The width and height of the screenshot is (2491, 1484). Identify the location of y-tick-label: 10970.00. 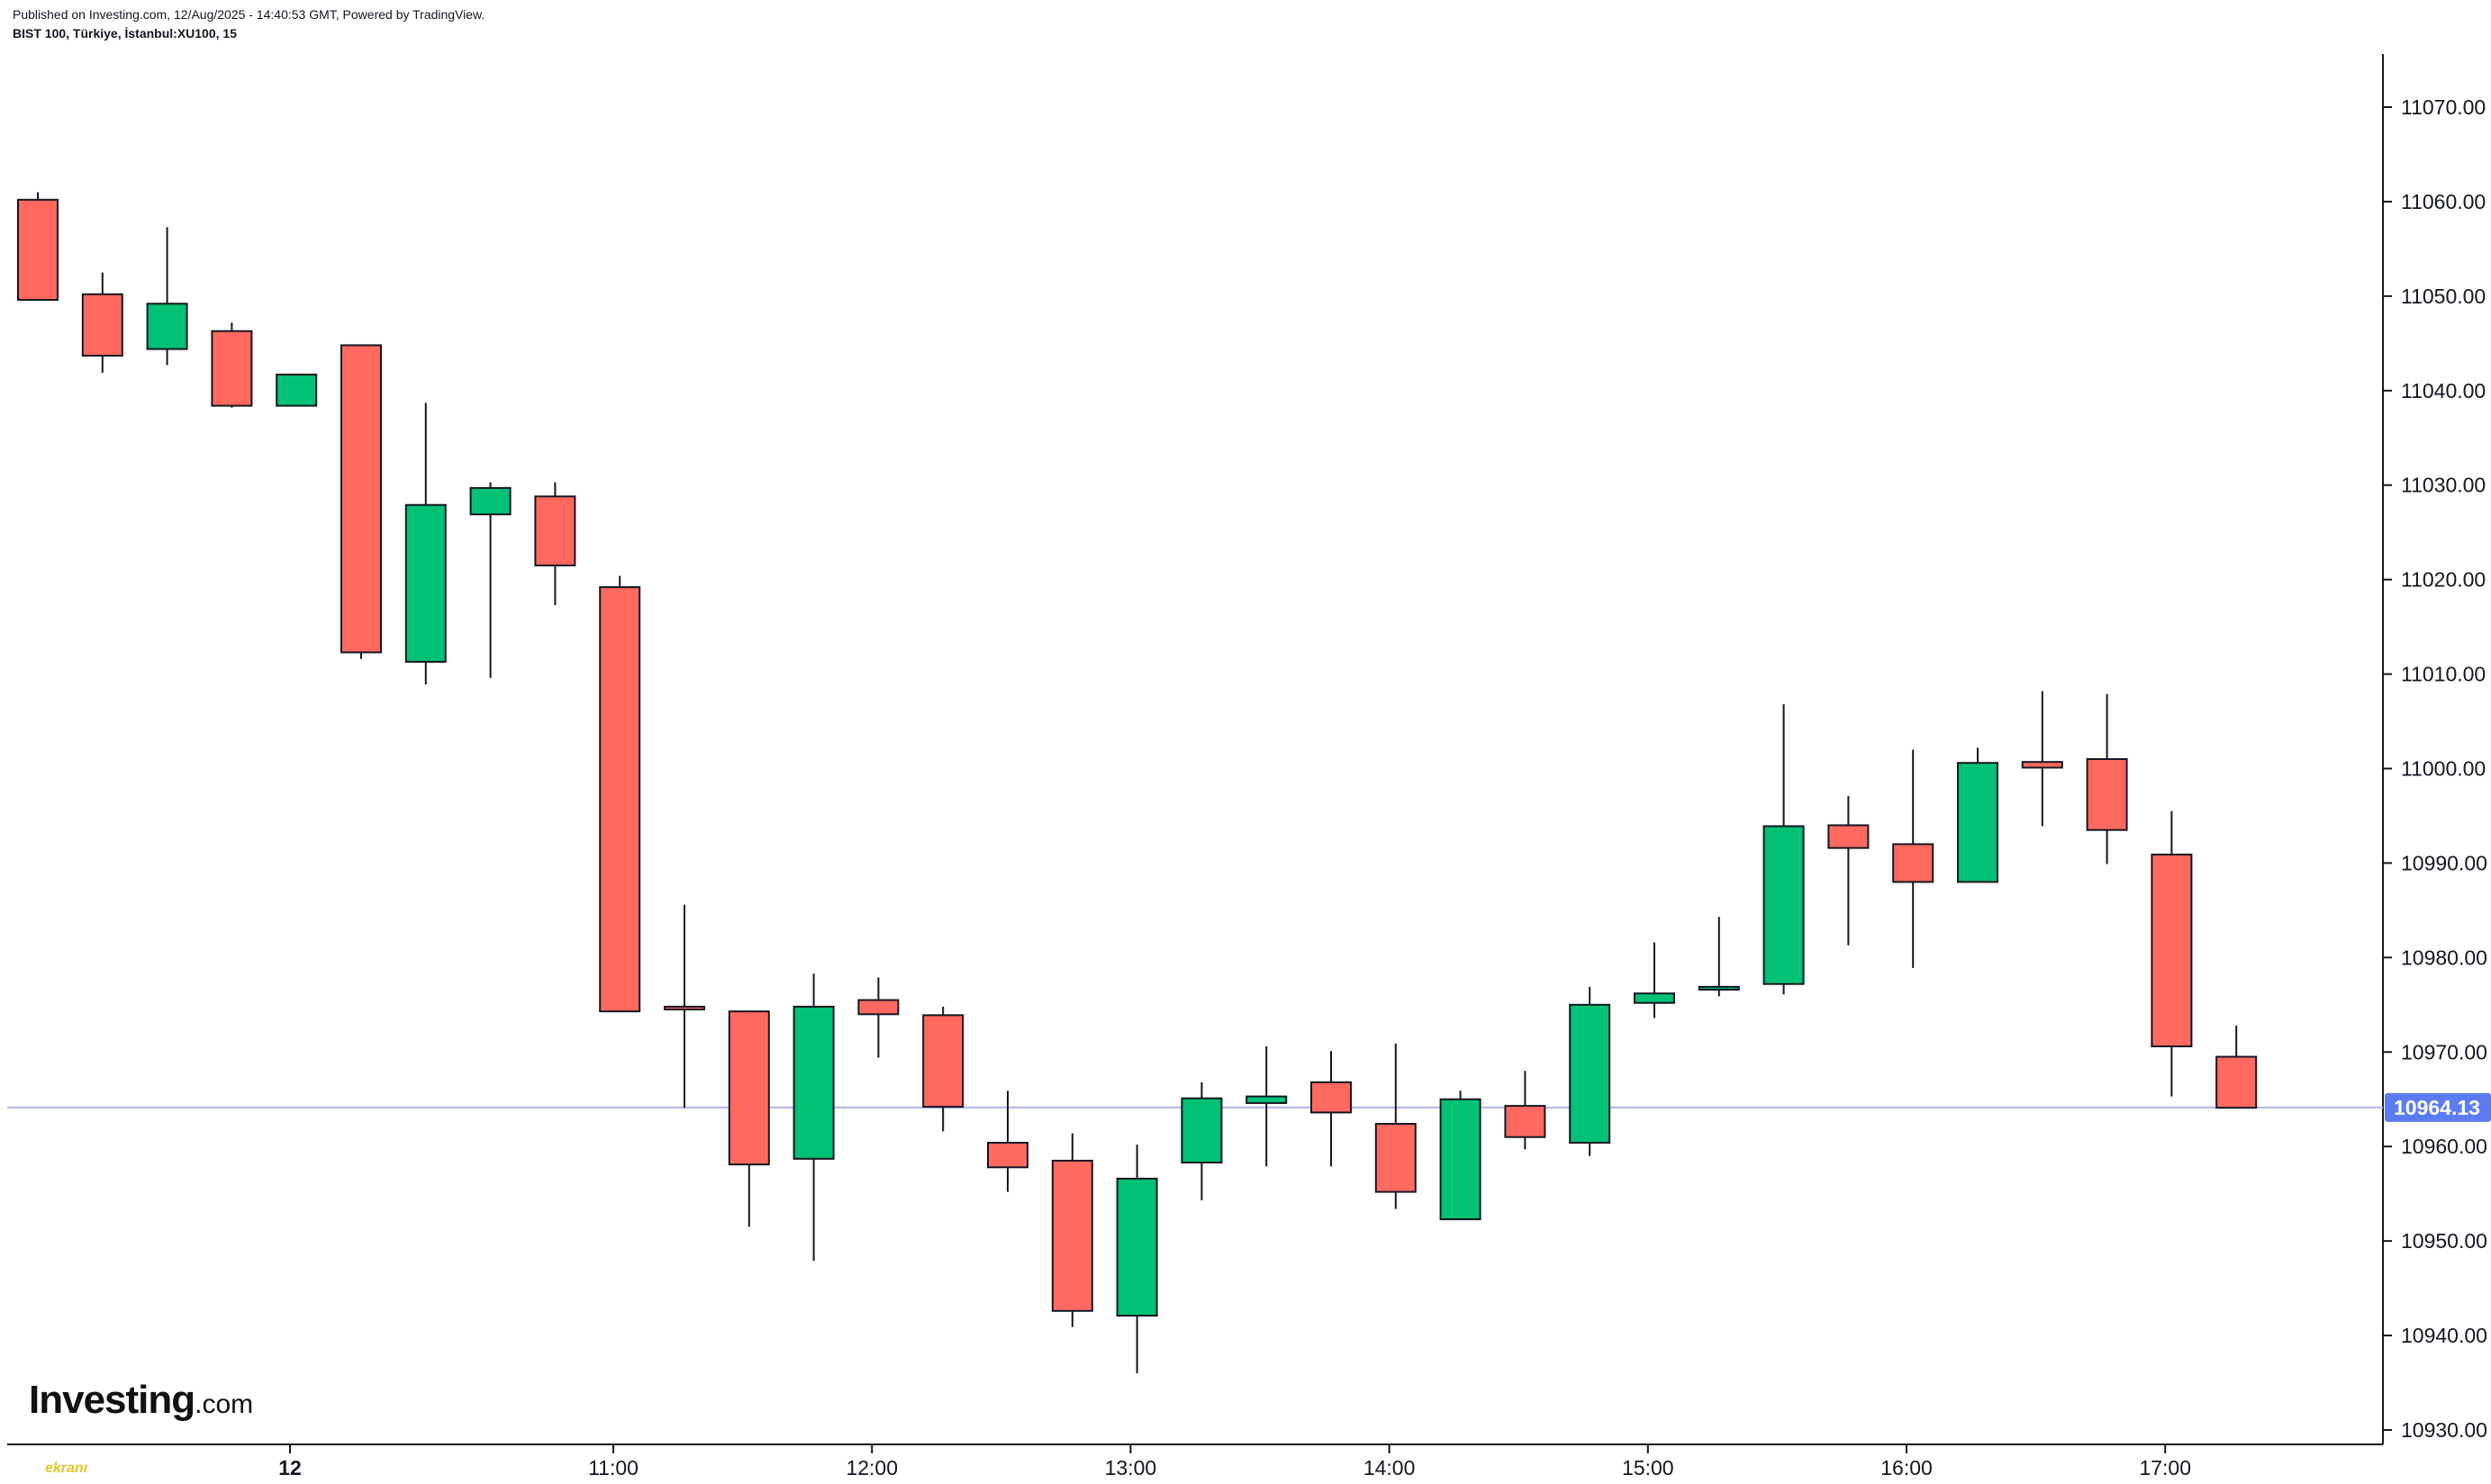
(2444, 1051).